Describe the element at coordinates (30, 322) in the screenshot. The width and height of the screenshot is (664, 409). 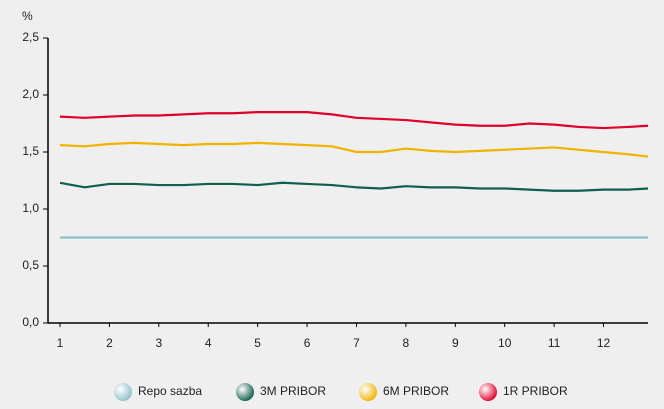
I see `y-tick-label: 0,0` at that location.